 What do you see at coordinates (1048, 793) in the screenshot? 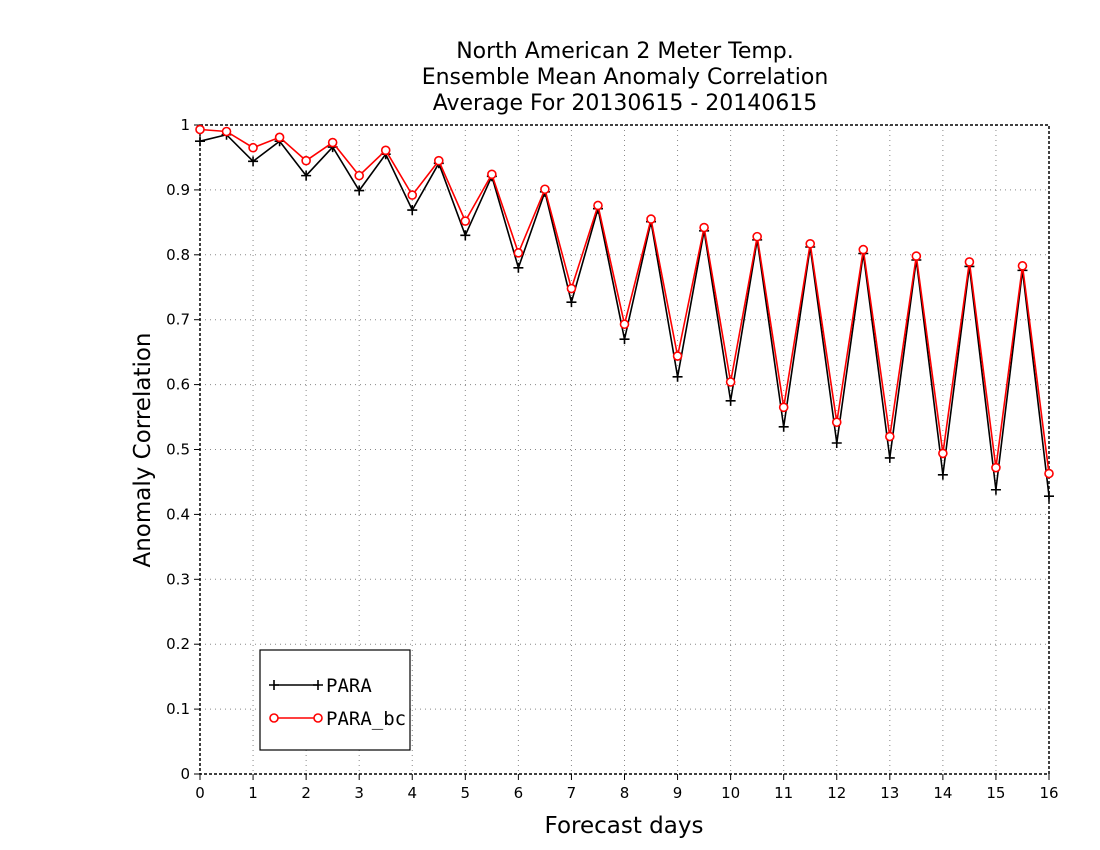
I see `x-tick-label: 16` at bounding box center [1048, 793].